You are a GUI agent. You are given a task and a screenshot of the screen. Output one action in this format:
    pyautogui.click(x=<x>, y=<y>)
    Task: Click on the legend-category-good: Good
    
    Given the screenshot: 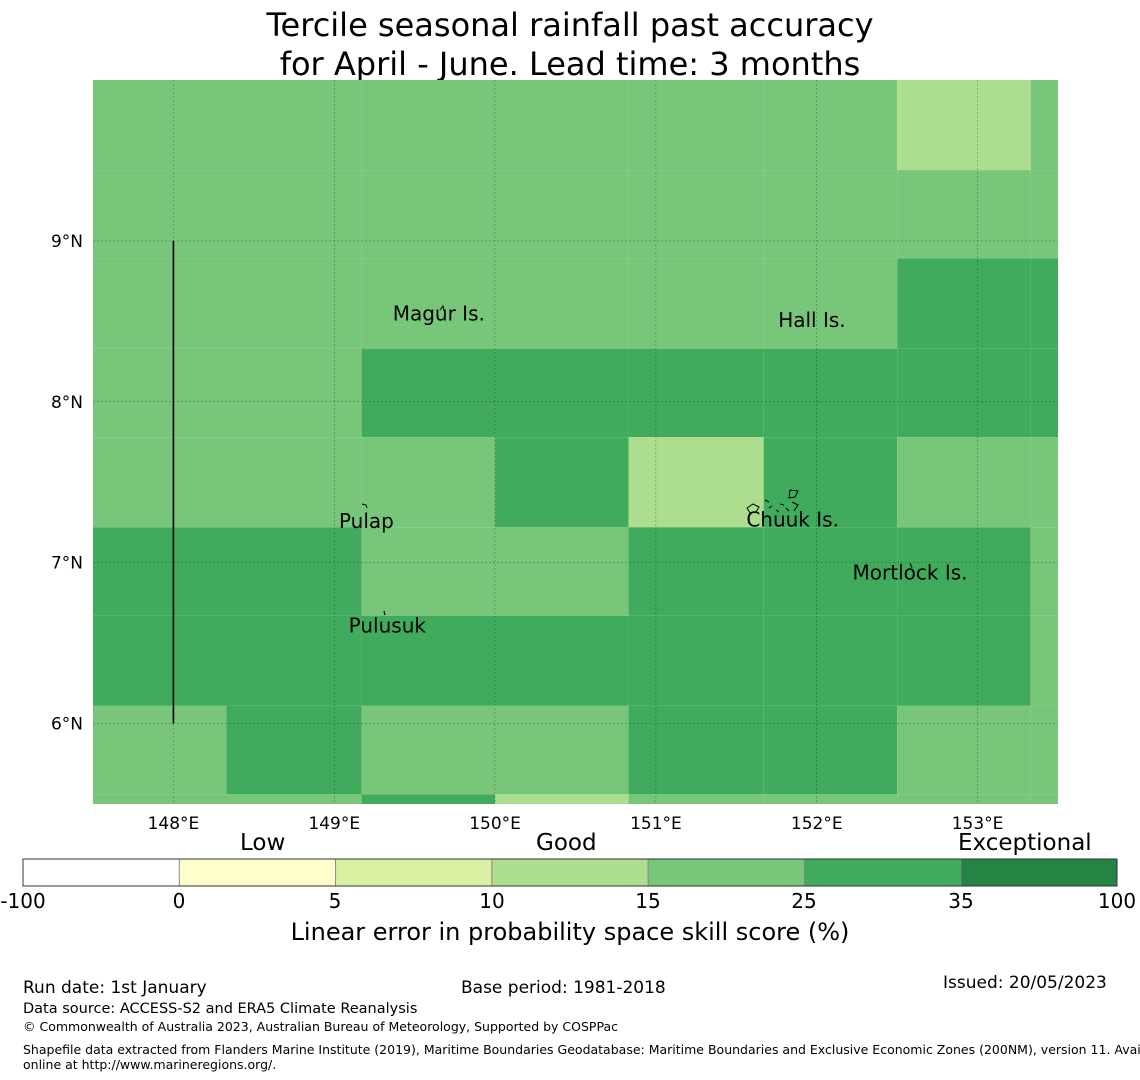 What is the action you would take?
    pyautogui.click(x=566, y=843)
    